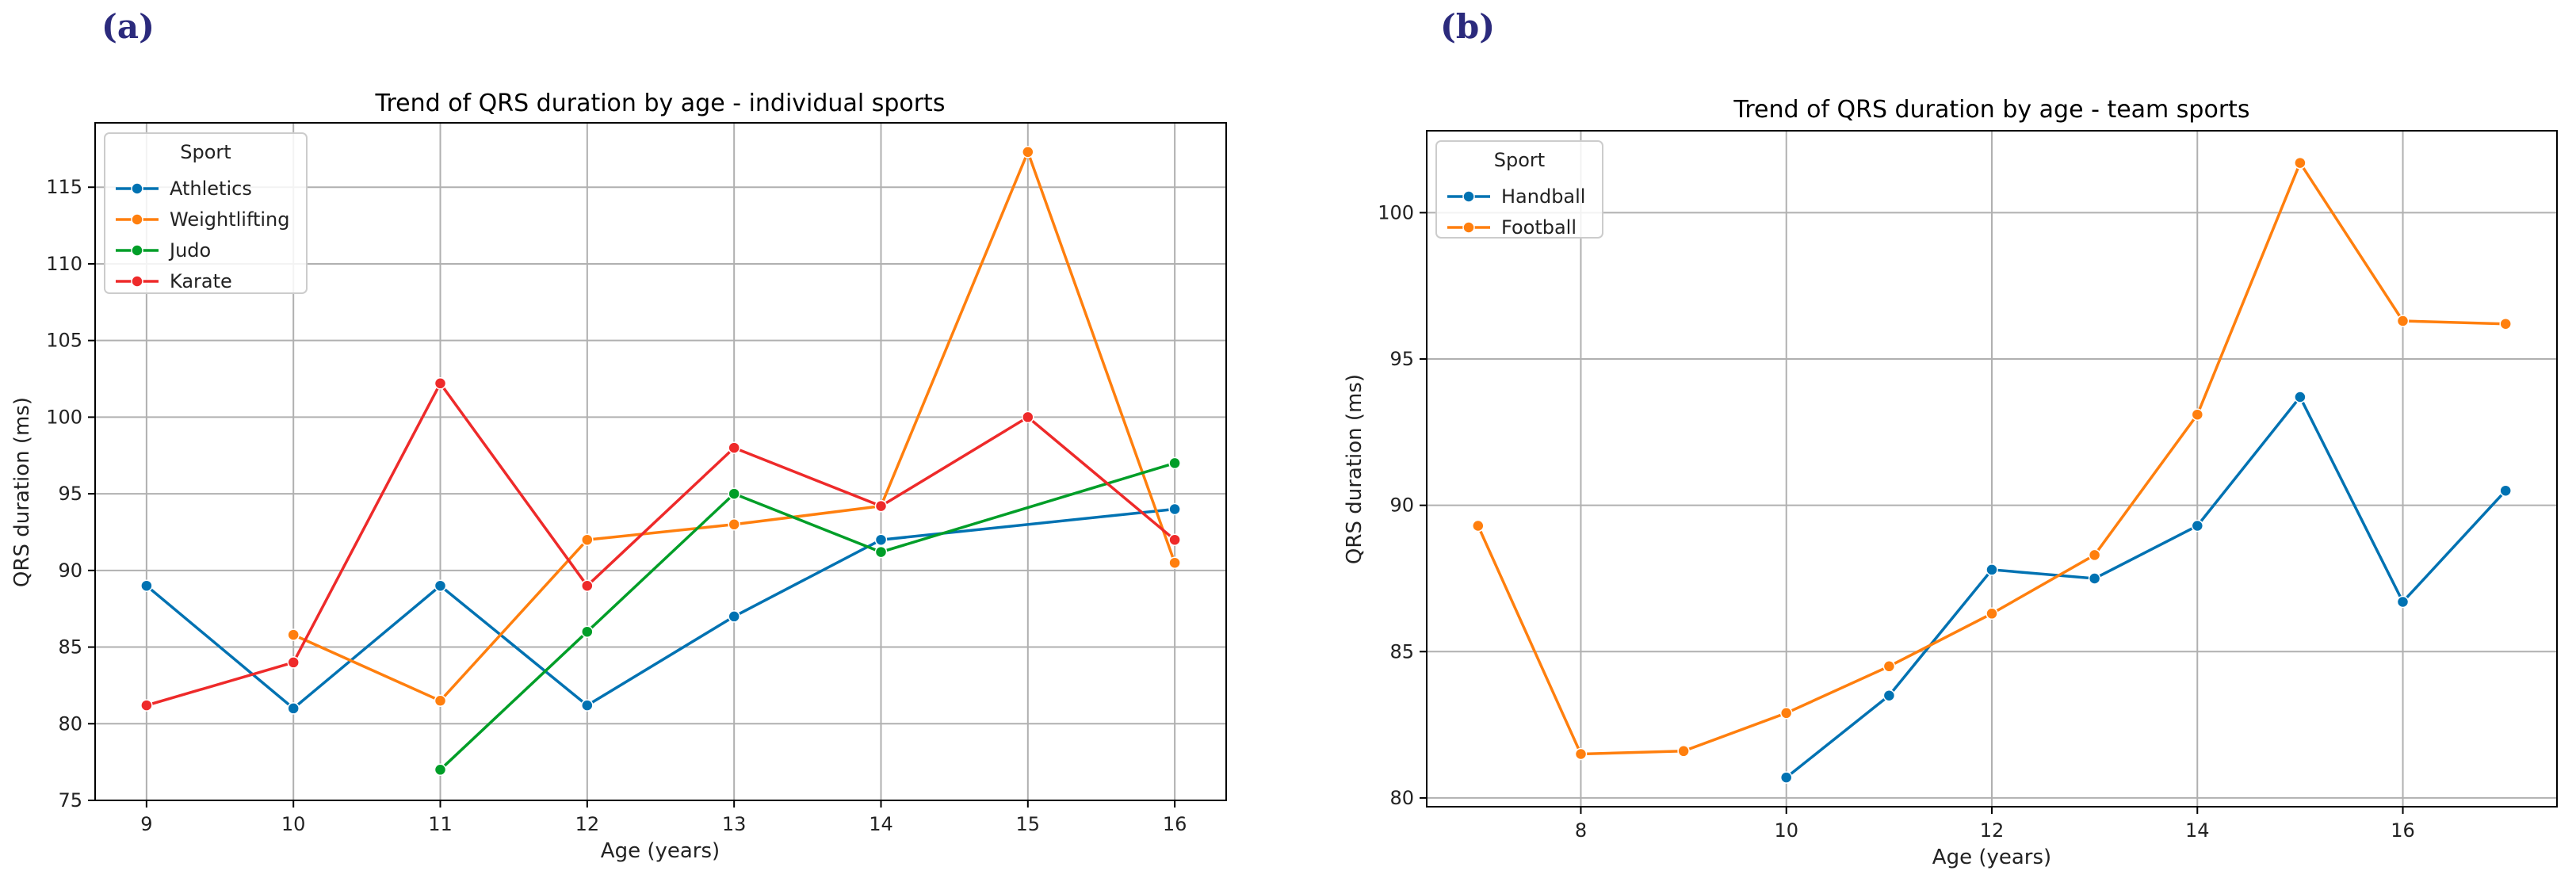 This screenshot has height=882, width=2576. What do you see at coordinates (146, 824) in the screenshot?
I see `x-tick-label: 9` at bounding box center [146, 824].